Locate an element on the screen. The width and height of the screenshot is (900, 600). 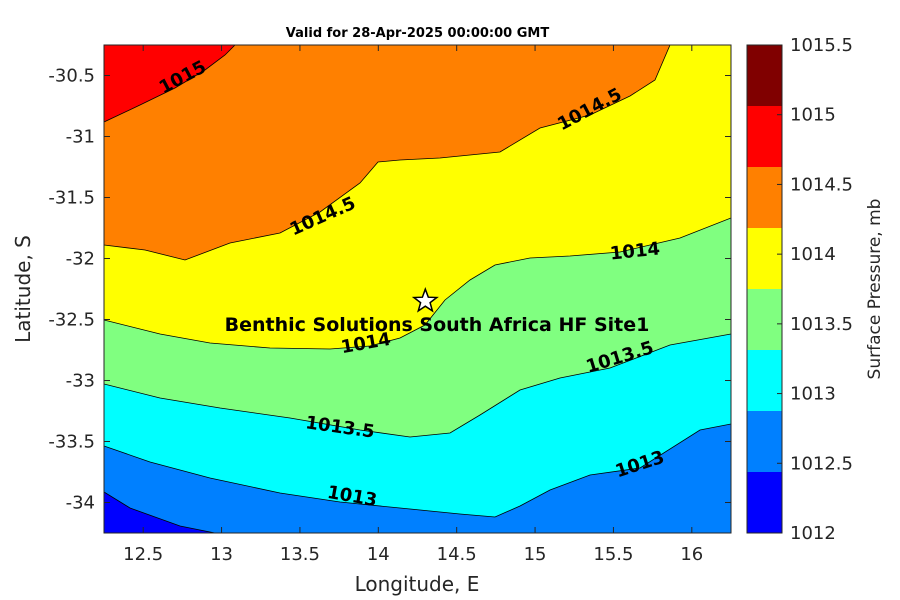
colorbar-tick-label: 1014.5 is located at coordinates (821, 184).